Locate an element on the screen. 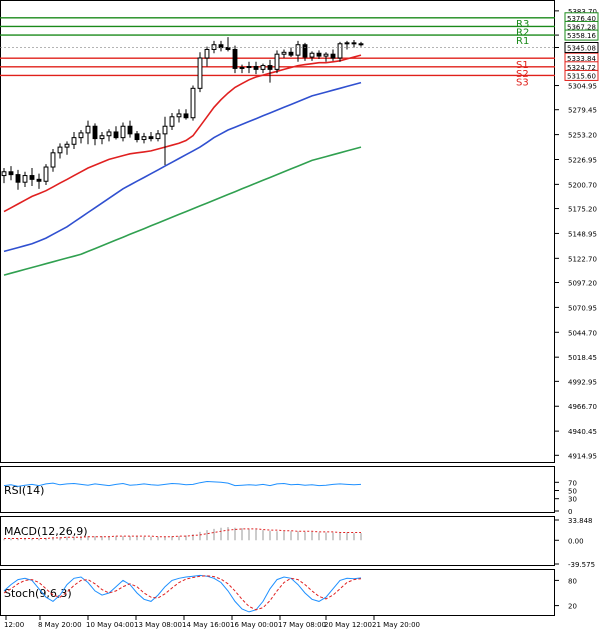  time-tick-label: 12:00 is located at coordinates (14, 625).